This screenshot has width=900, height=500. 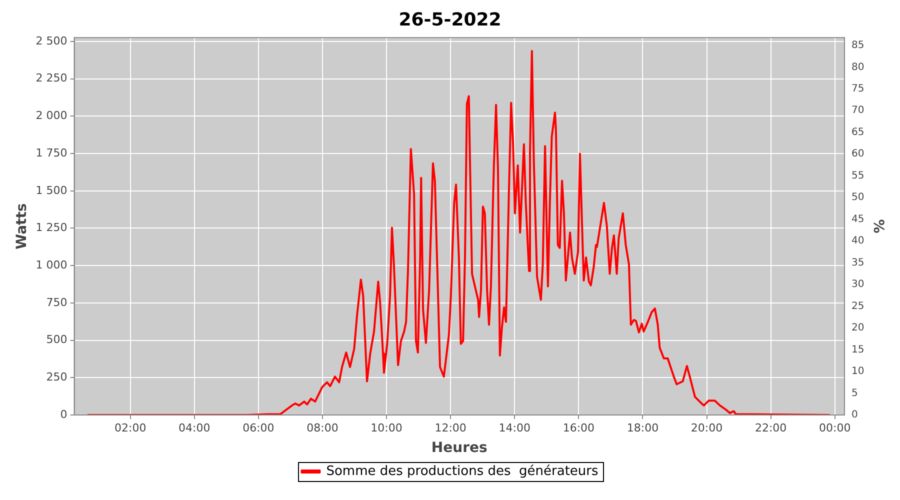 I want to click on y-tick-label: 750, so click(x=57, y=302).